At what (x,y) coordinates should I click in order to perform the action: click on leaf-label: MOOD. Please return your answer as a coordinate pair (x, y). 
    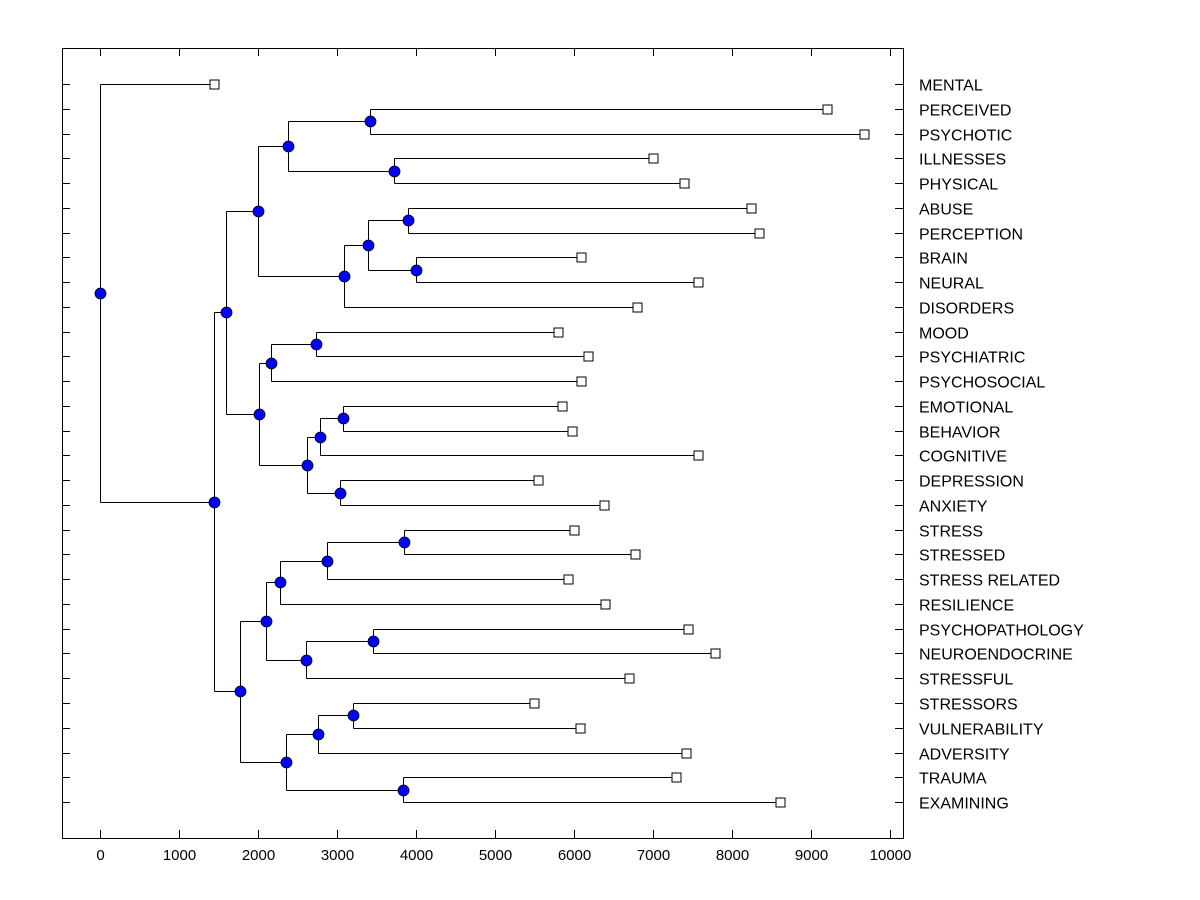
    Looking at the image, I should click on (944, 334).